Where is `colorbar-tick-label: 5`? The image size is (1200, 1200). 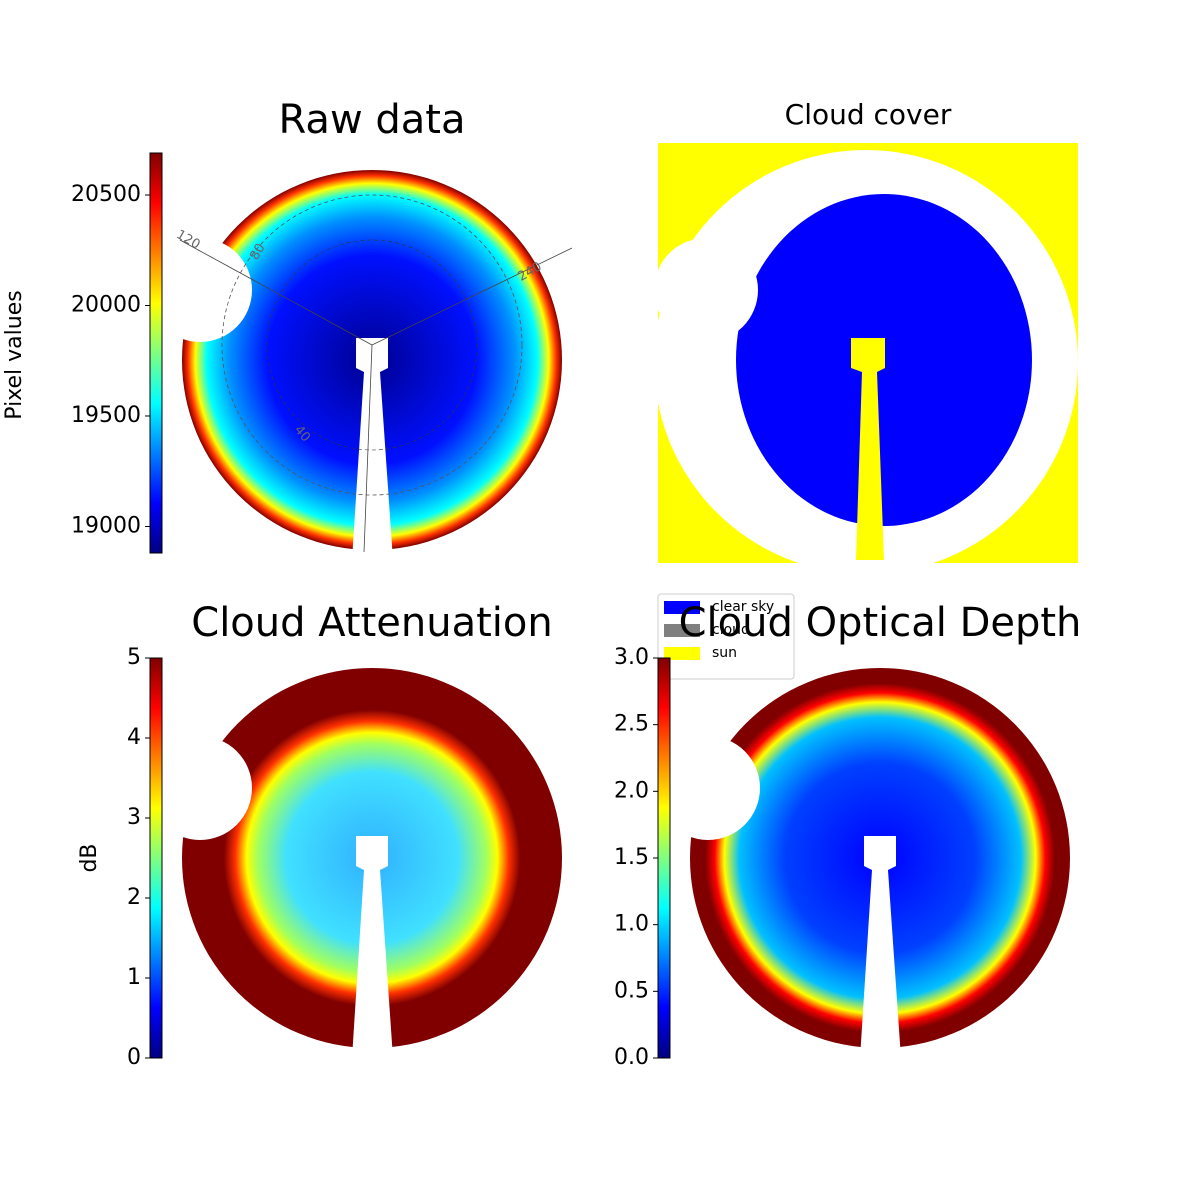
colorbar-tick-label: 5 is located at coordinates (134, 657).